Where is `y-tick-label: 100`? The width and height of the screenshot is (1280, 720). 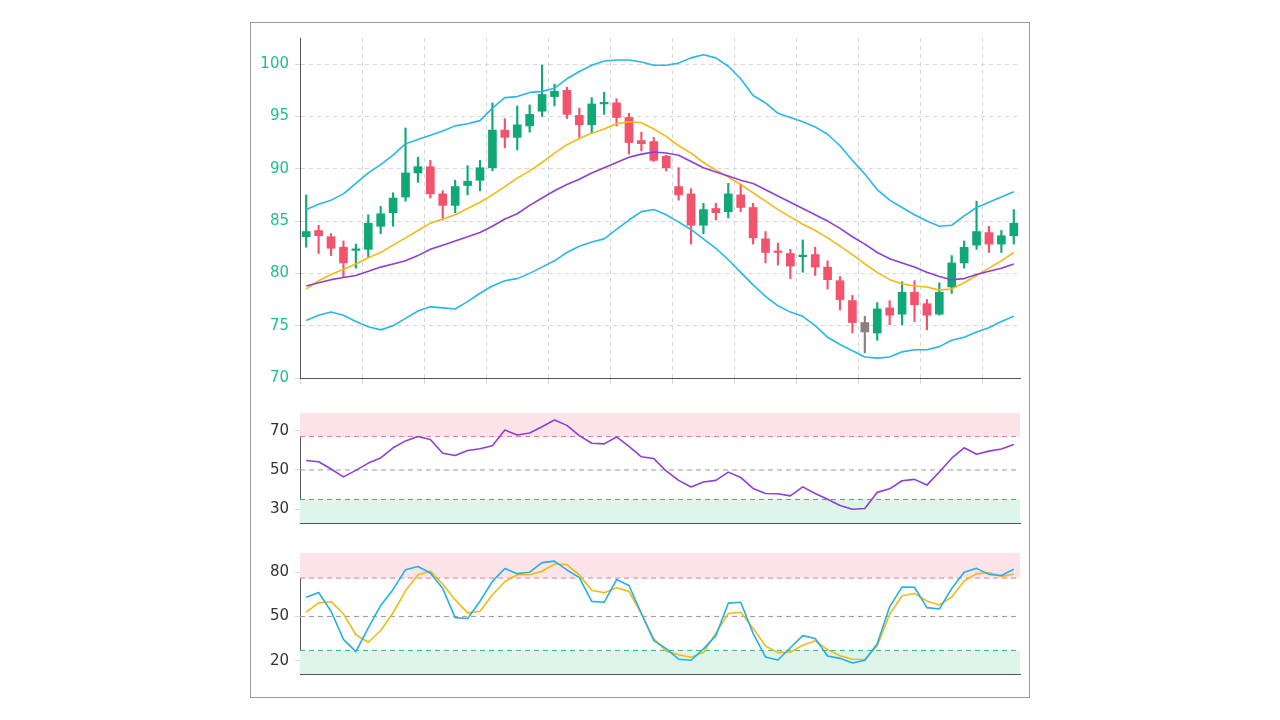 y-tick-label: 100 is located at coordinates (274, 63).